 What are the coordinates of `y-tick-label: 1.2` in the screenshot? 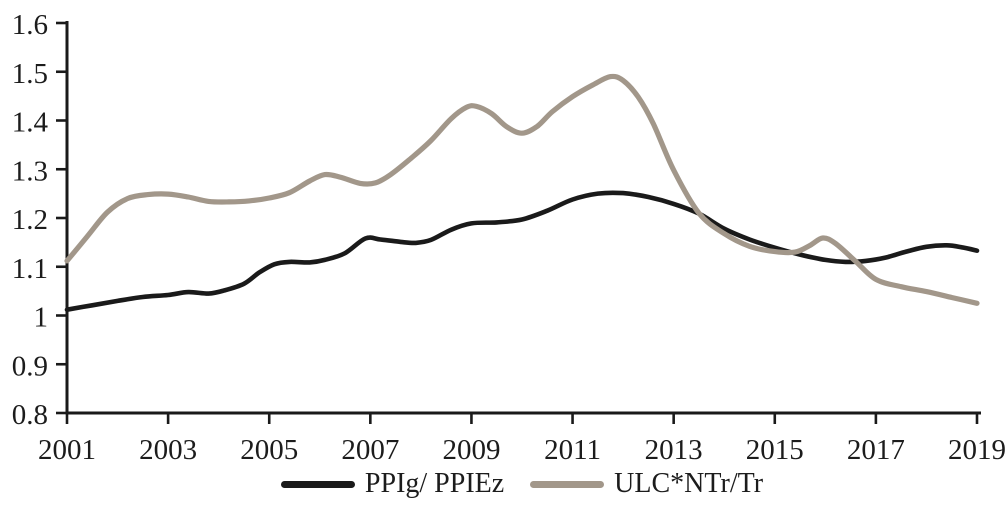 It's located at (30, 220).